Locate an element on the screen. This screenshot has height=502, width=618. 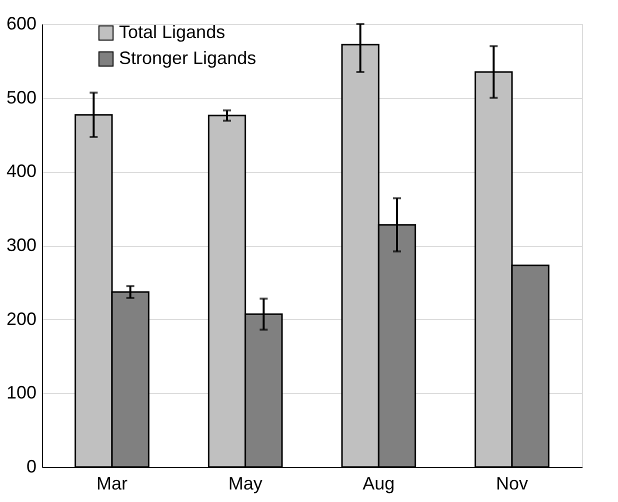
y-tick-label: 300 is located at coordinates (21, 245).